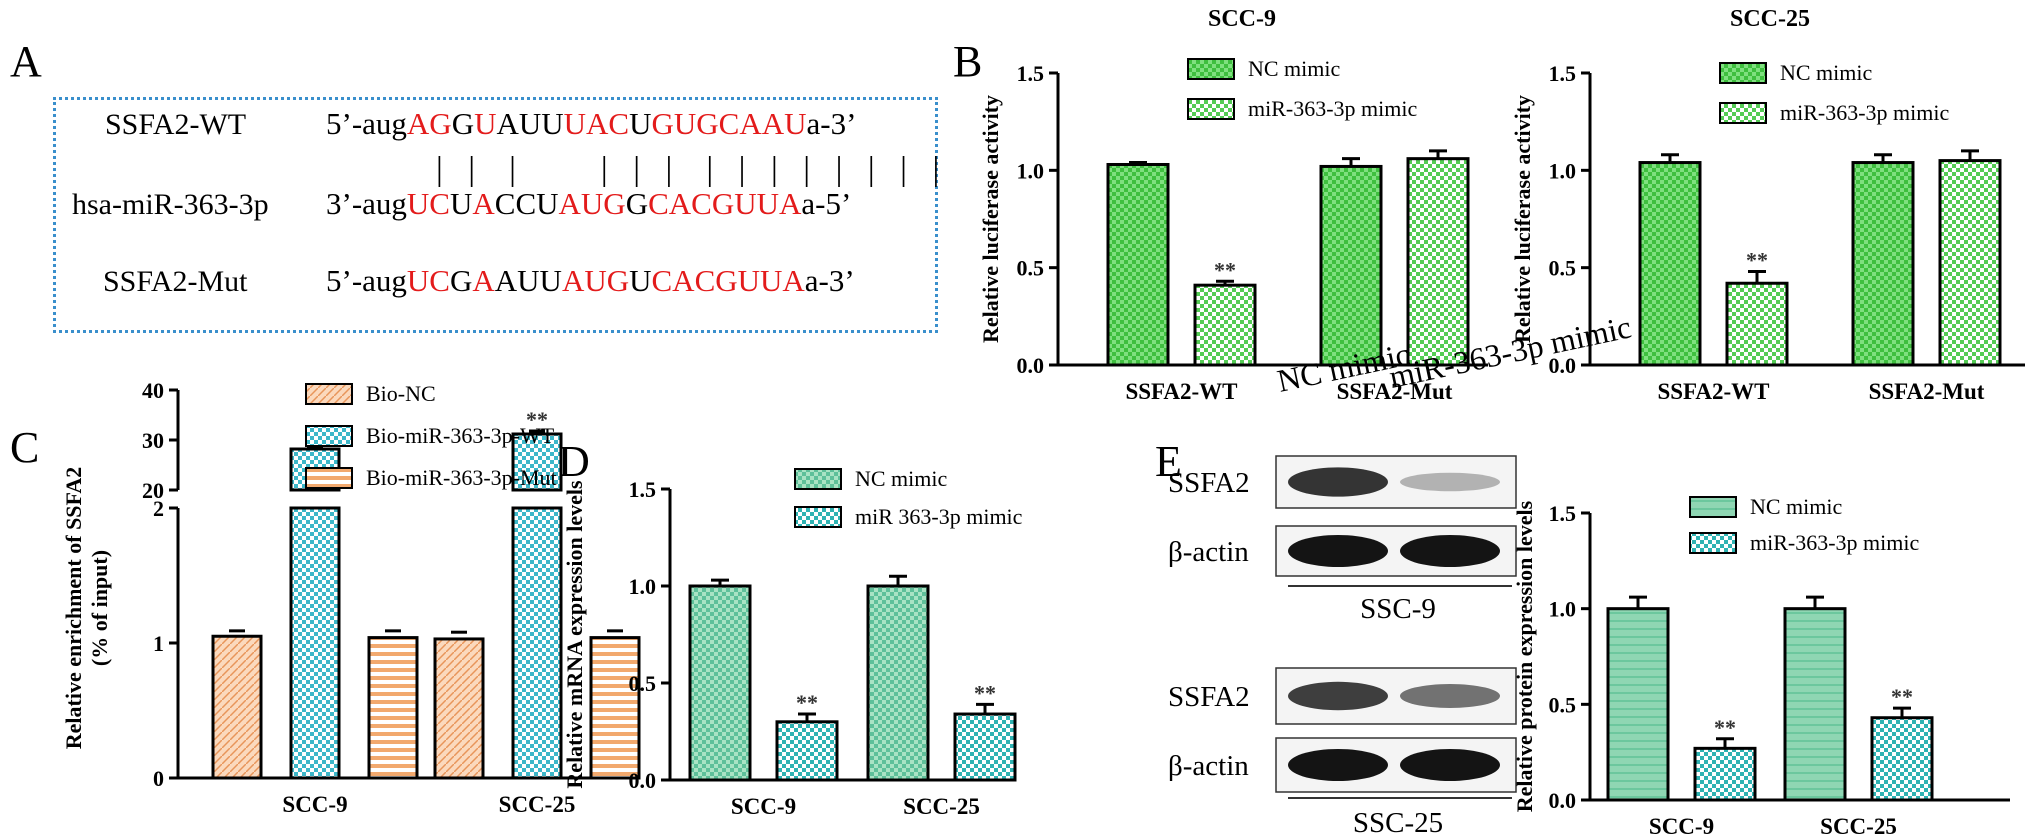  Describe the element at coordinates (73, 608) in the screenshot. I see `y-axis-label: Relative enrichment of SSFA2` at that location.